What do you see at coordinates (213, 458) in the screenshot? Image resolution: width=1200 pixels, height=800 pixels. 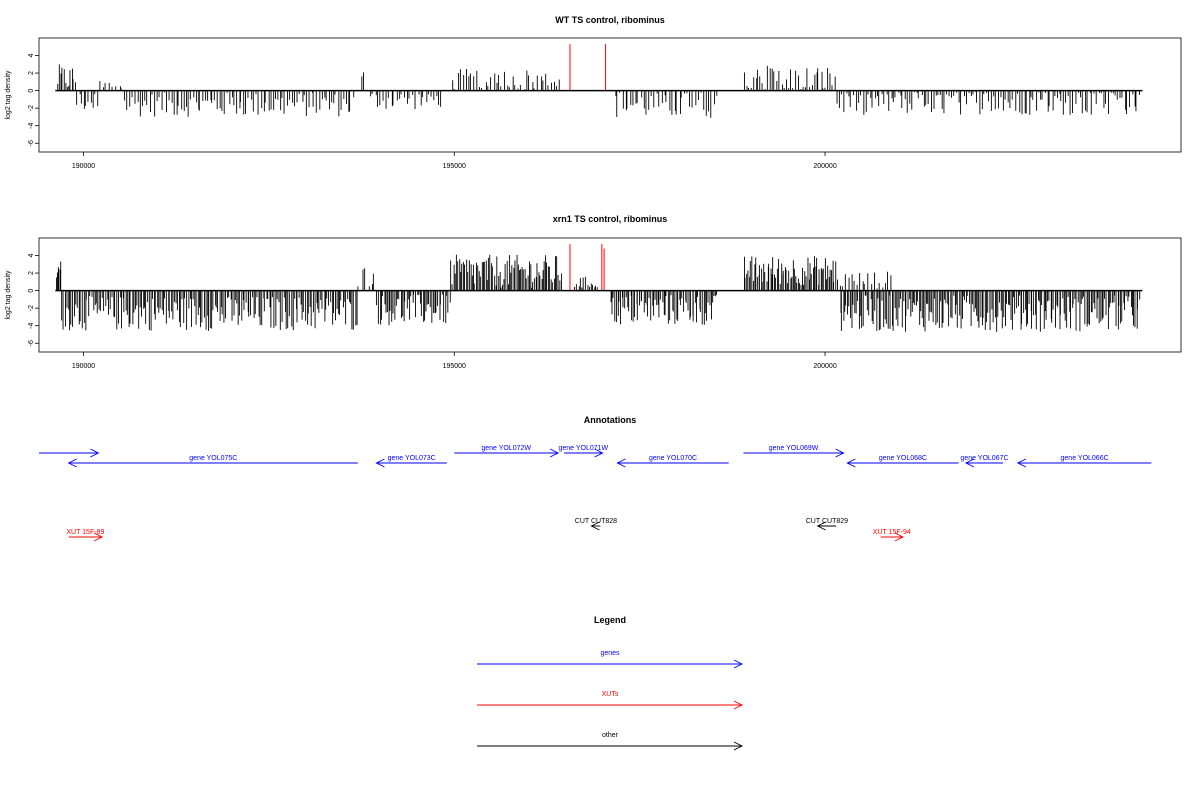 I see `feature-label: gene YOL075C` at bounding box center [213, 458].